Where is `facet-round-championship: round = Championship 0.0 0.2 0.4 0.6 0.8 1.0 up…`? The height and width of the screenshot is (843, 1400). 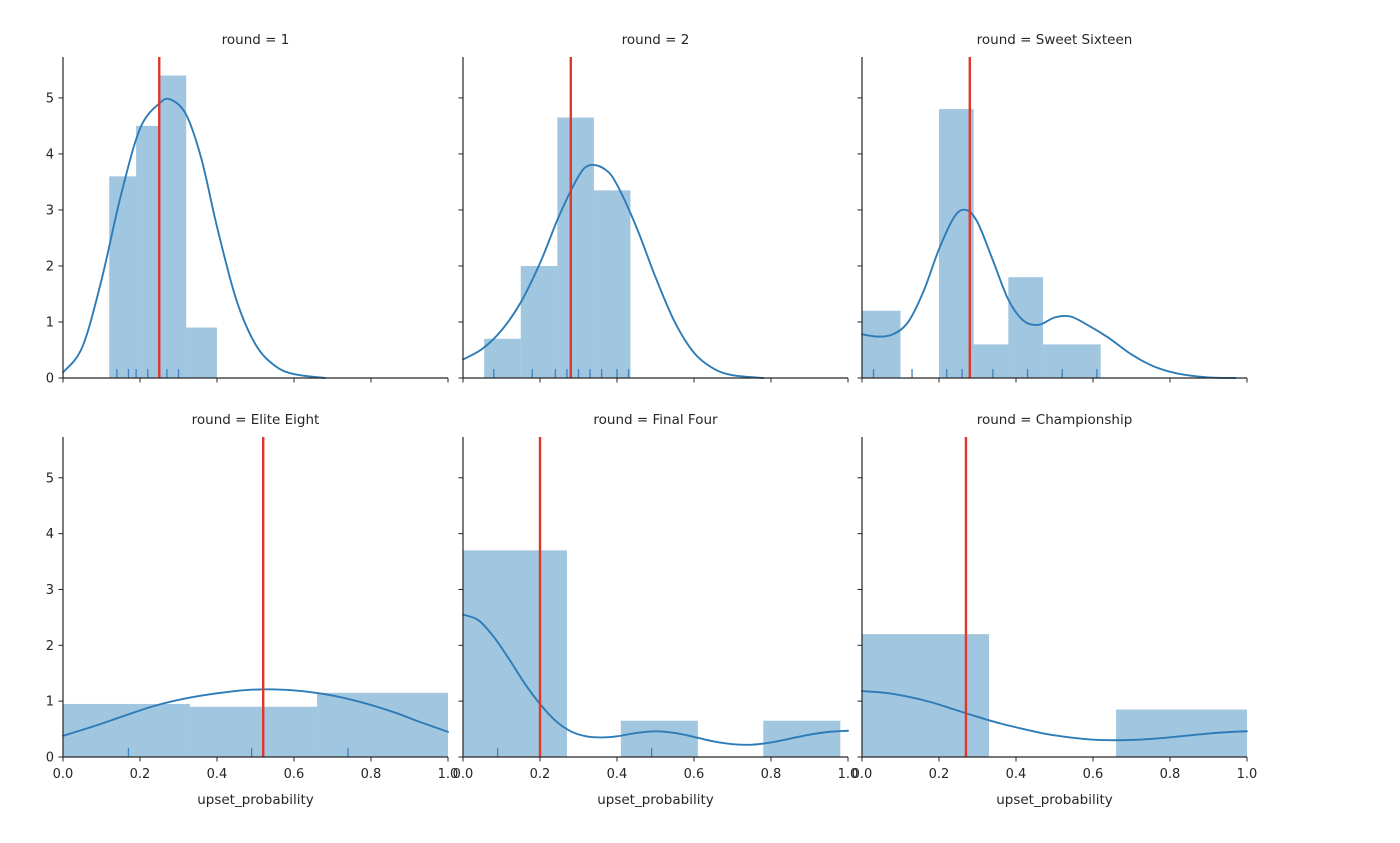 facet-round-championship: round = Championship 0.0 0.2 0.4 0.6 0.8 1.0 up… is located at coordinates (1055, 610).